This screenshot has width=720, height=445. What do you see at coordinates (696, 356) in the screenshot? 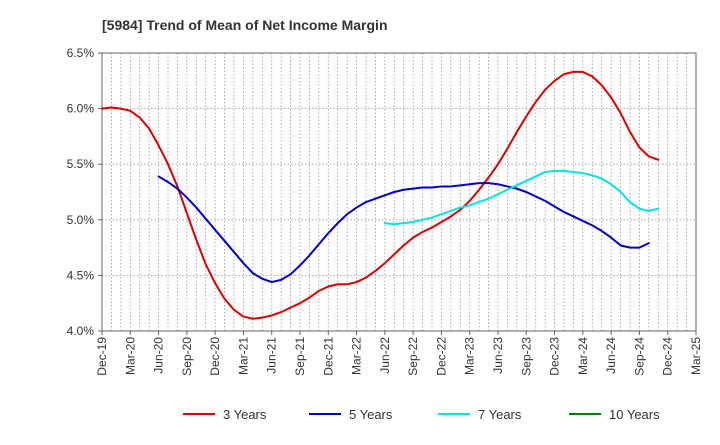
I see `x-tick-label: Mar-25` at bounding box center [696, 356].